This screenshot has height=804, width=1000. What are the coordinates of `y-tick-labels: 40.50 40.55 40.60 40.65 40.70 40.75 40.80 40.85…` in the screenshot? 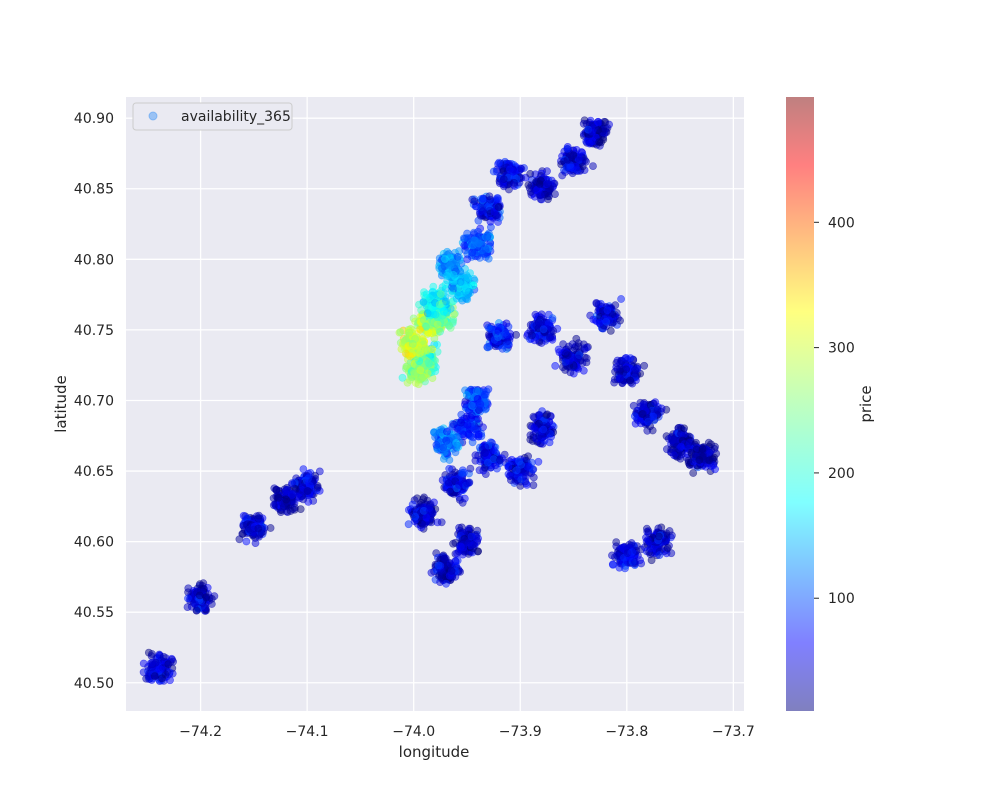 It's located at (94, 401).